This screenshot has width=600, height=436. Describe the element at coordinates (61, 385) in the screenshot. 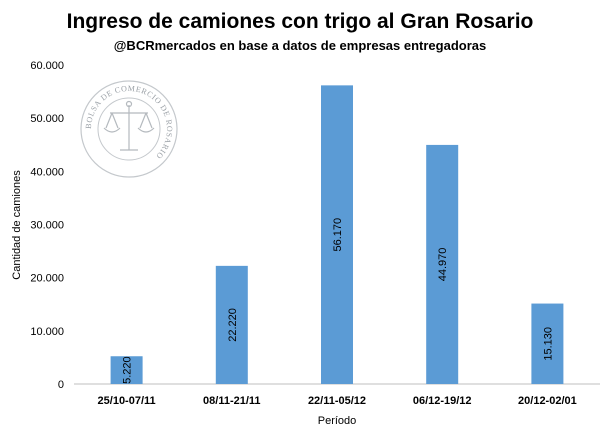

I see `y-tick-label: 0` at that location.